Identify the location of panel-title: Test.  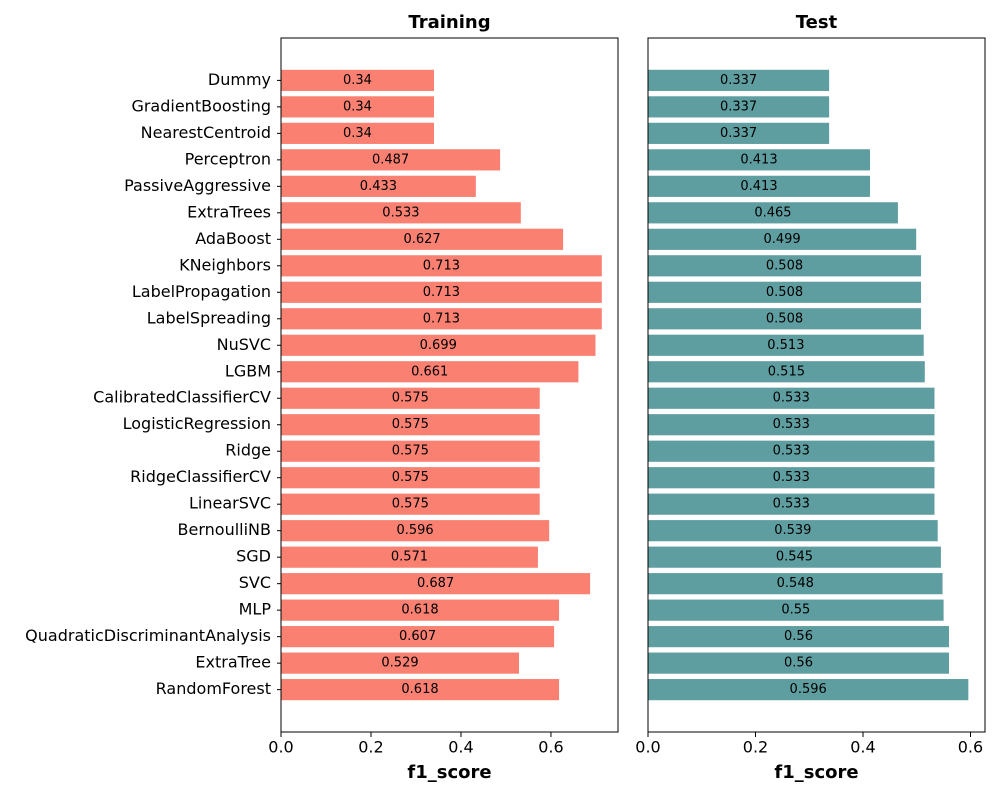
(817, 22).